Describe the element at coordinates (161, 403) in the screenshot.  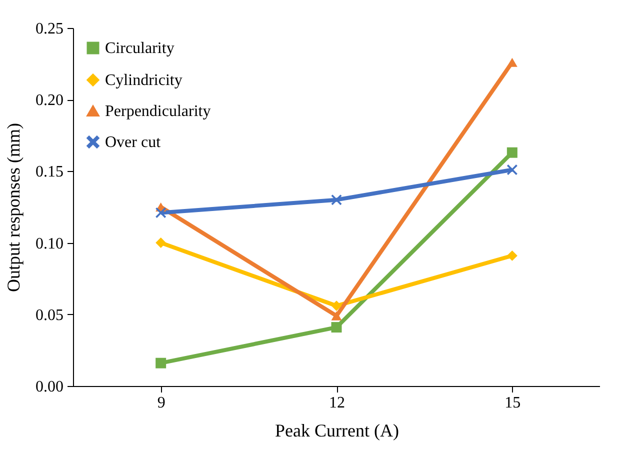
I see `x-tick-label: 9` at that location.